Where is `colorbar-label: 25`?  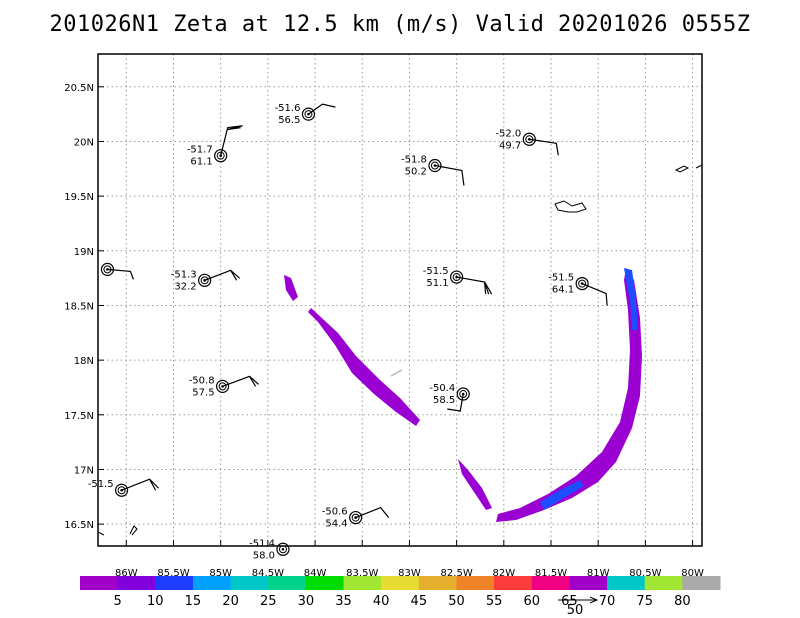
colorbar-label: 25 is located at coordinates (268, 601).